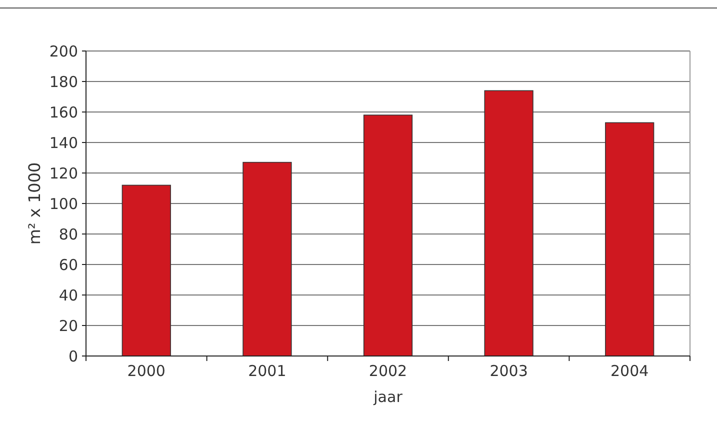 This screenshot has height=437, width=717. Describe the element at coordinates (388, 397) in the screenshot. I see `x-axis-title: jaar` at that location.